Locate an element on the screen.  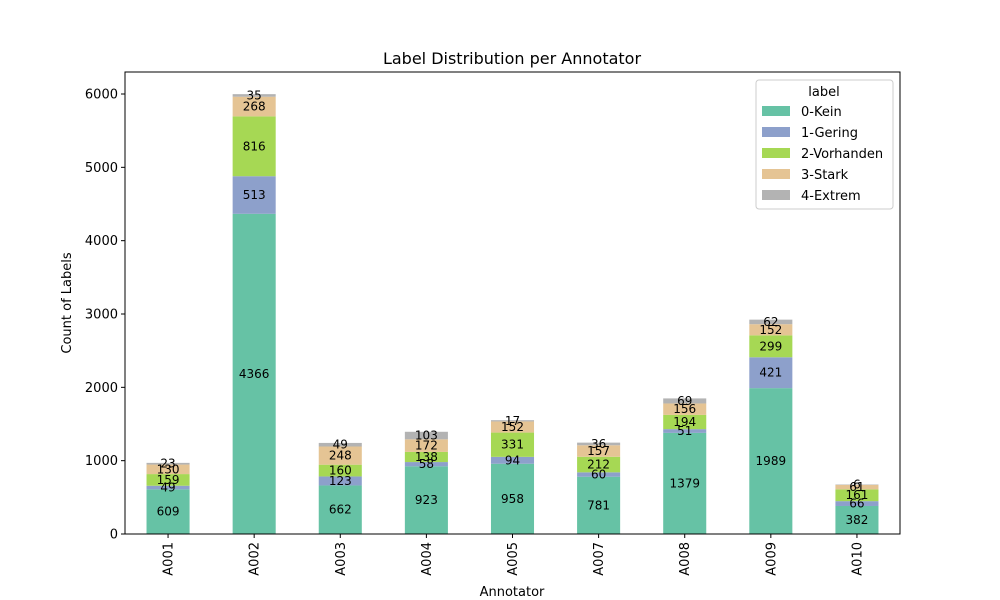
y-tick-label: 2000 is located at coordinates (101, 388).